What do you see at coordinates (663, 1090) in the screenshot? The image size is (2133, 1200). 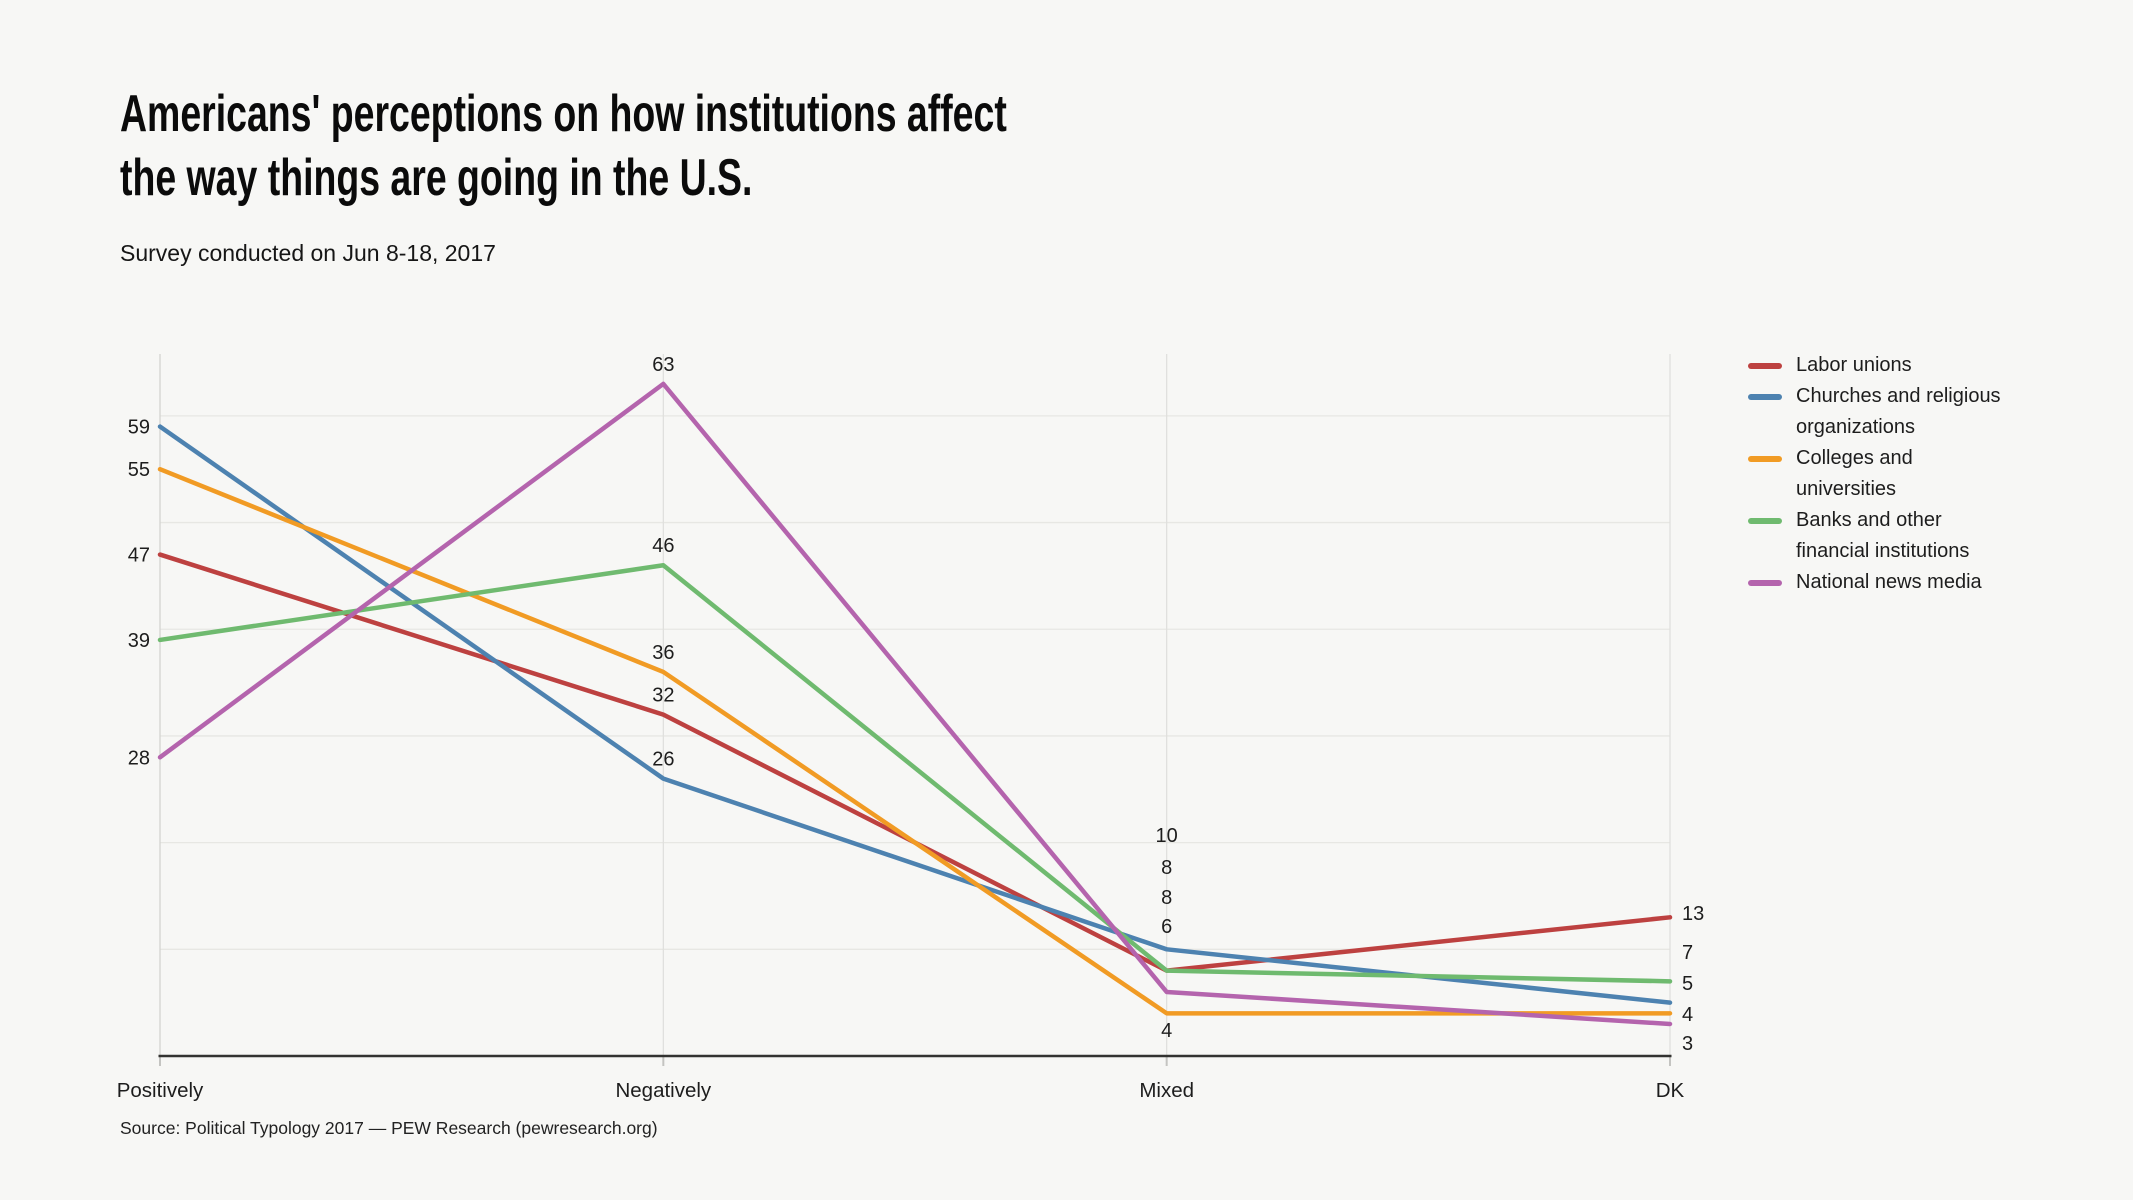 I see `x-axis-label-negatively: Negatively` at bounding box center [663, 1090].